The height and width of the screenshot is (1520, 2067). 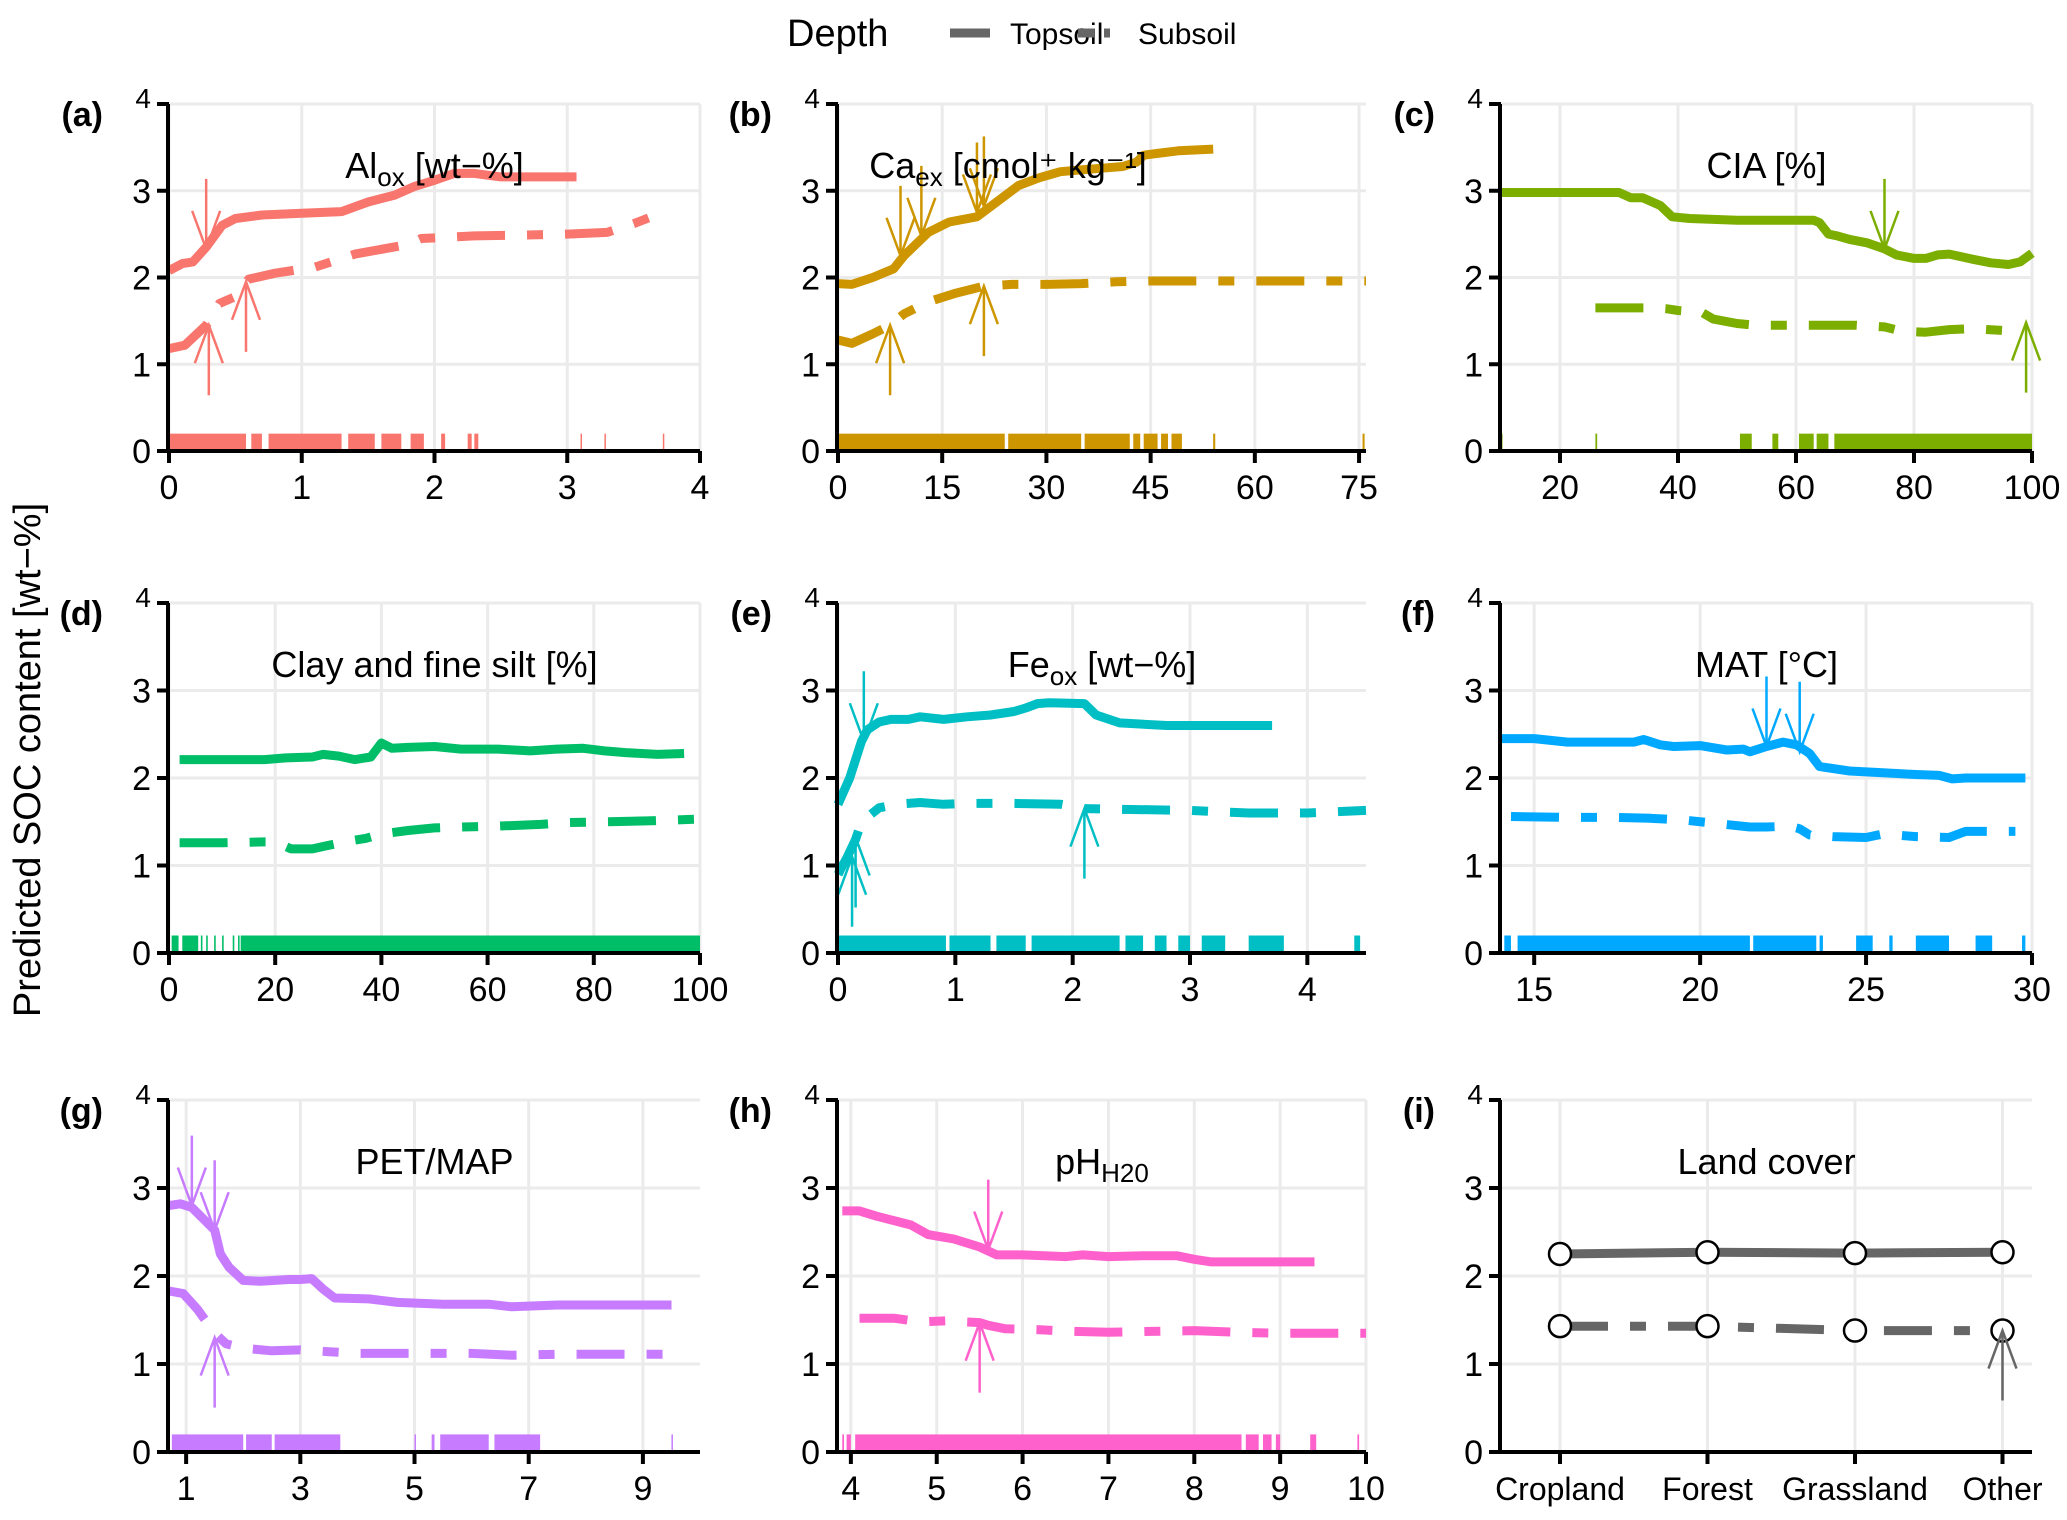 I want to click on panel-label: (i), so click(x=1419, y=1111).